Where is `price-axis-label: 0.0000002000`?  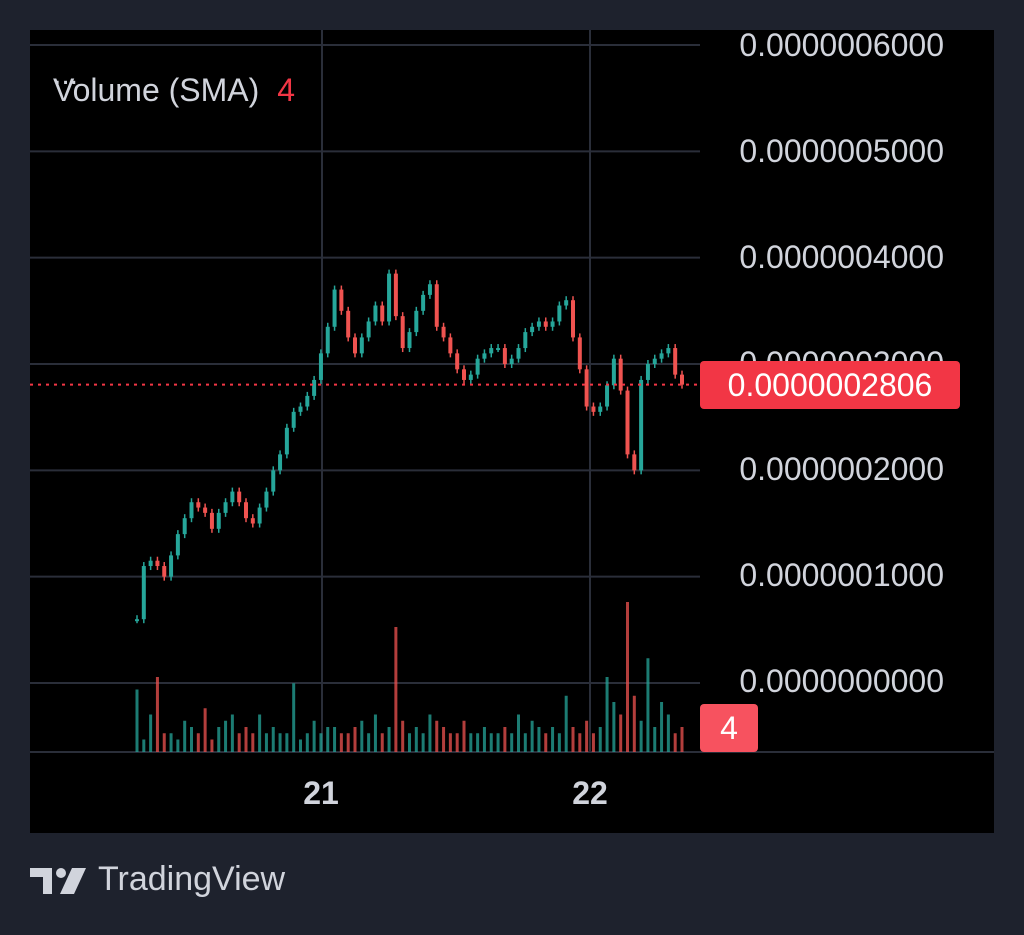 price-axis-label: 0.0000002000 is located at coordinates (841, 469).